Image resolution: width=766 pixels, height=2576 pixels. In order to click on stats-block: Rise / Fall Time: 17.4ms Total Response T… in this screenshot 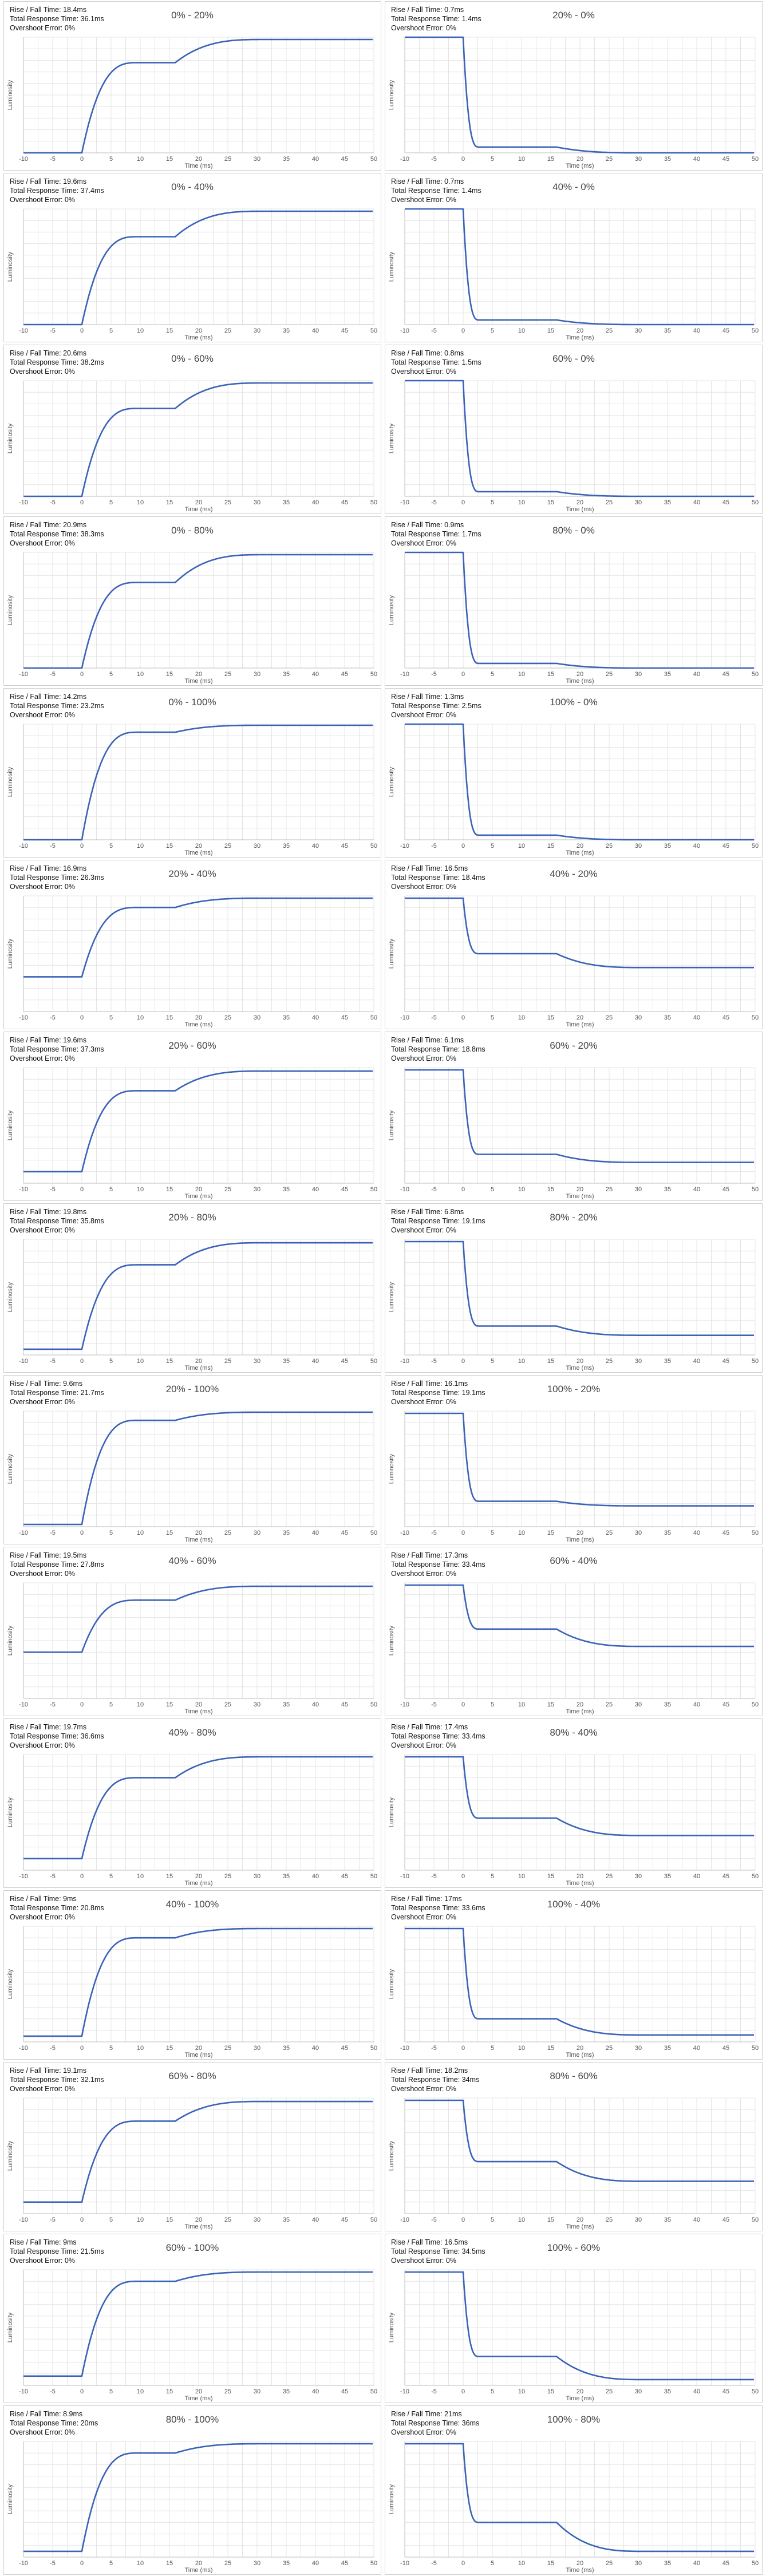, I will do `click(438, 1736)`.